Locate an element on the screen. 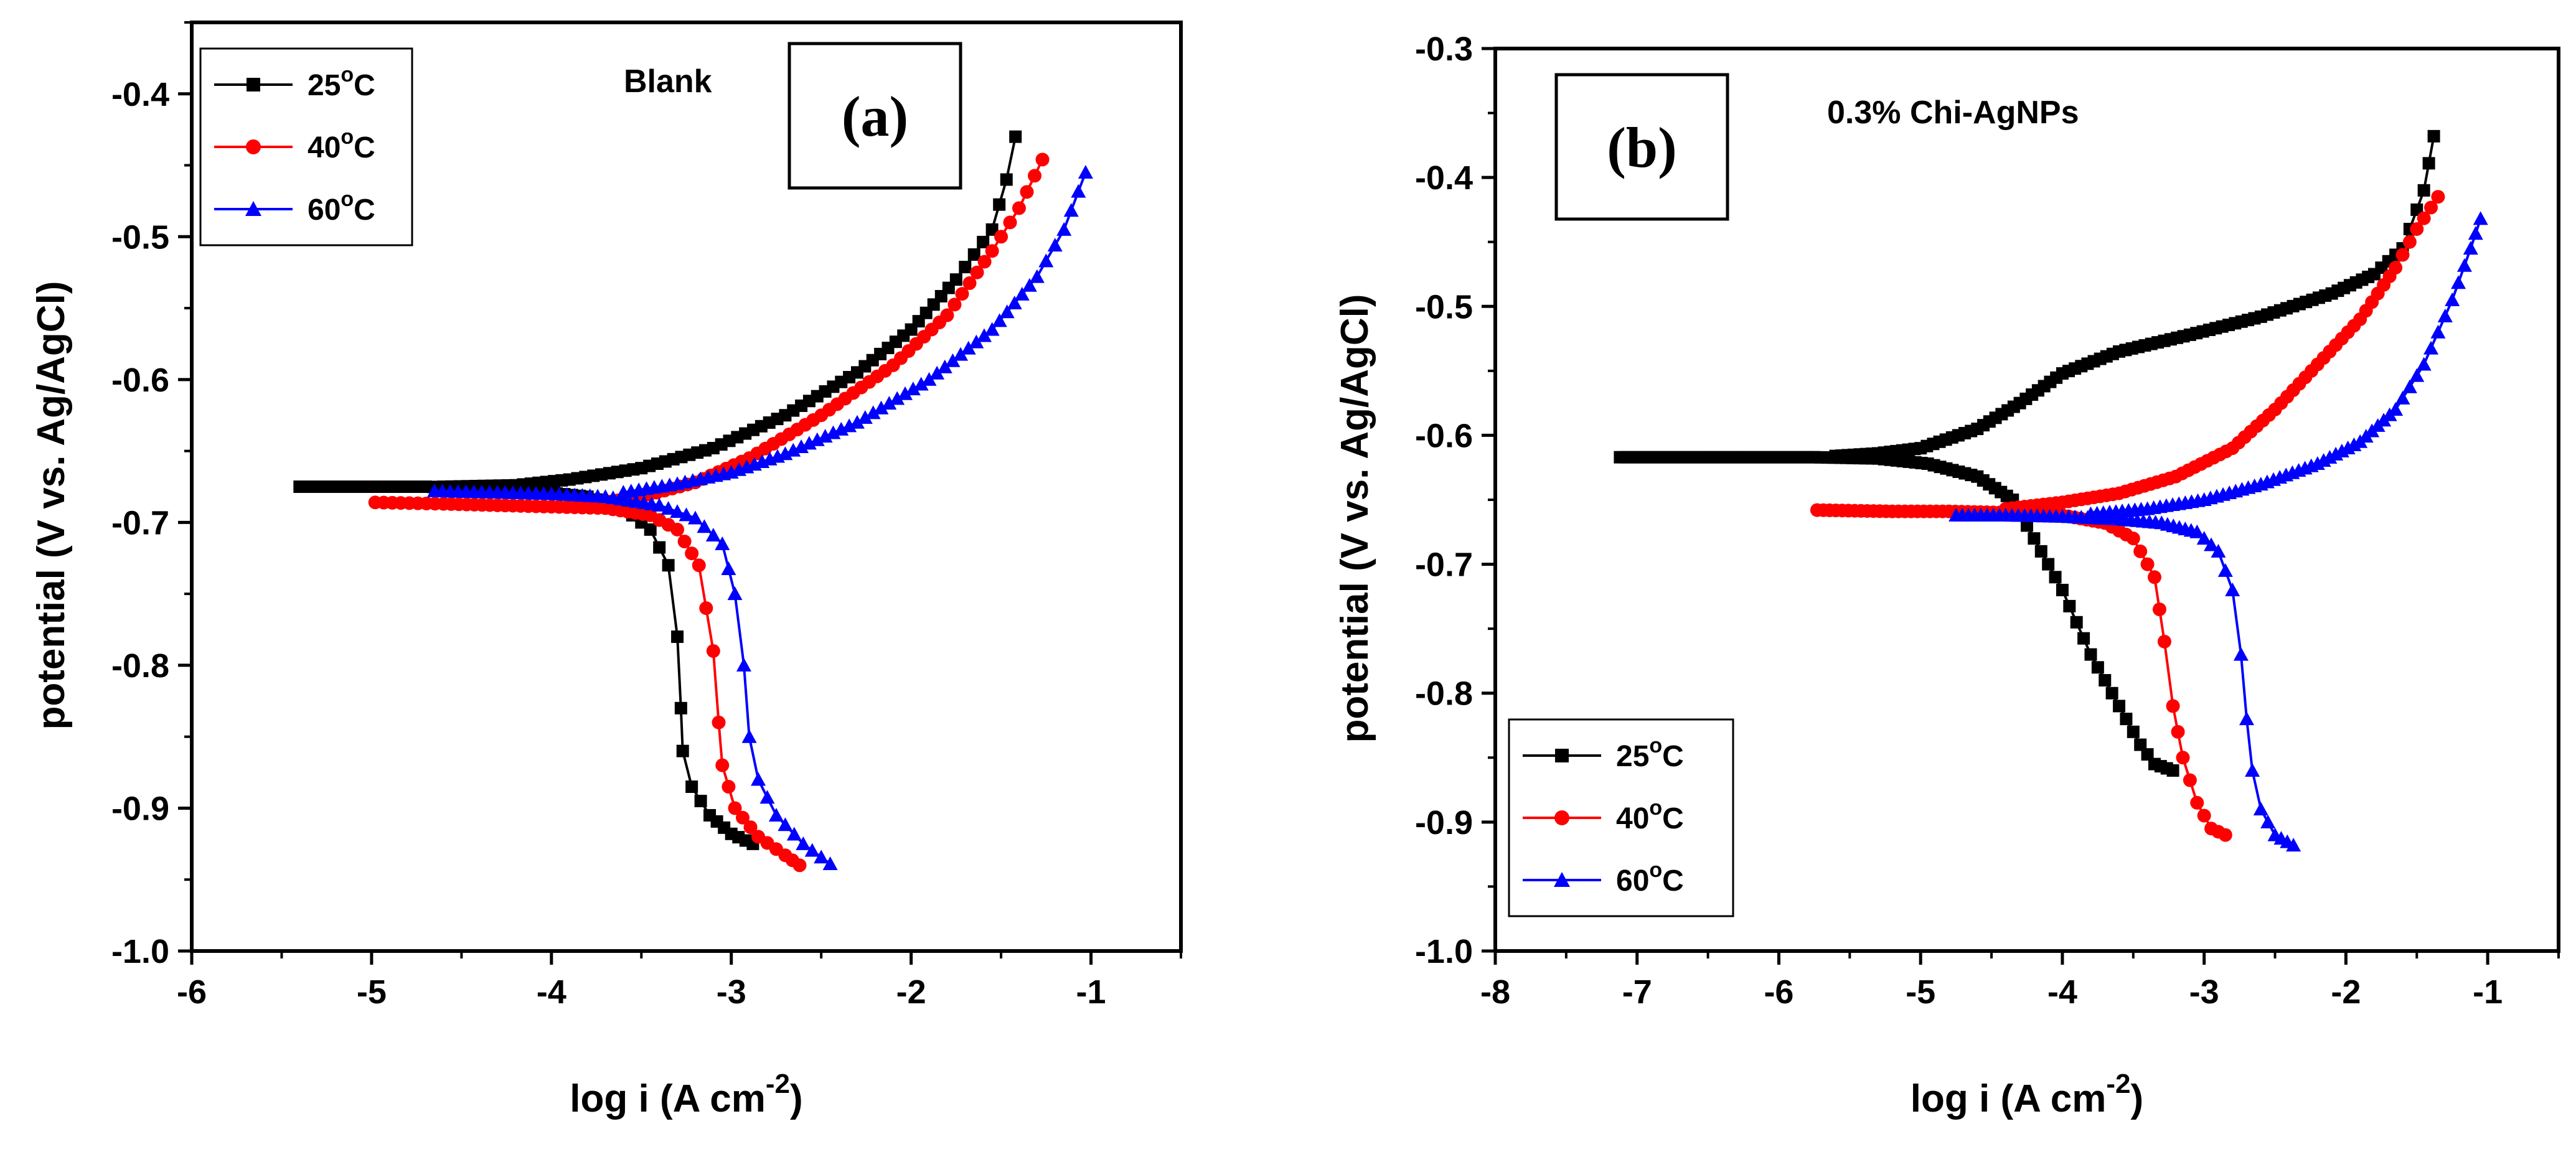 This screenshot has width=2576, height=1162. panel-a-panel-label-box is located at coordinates (874, 116).